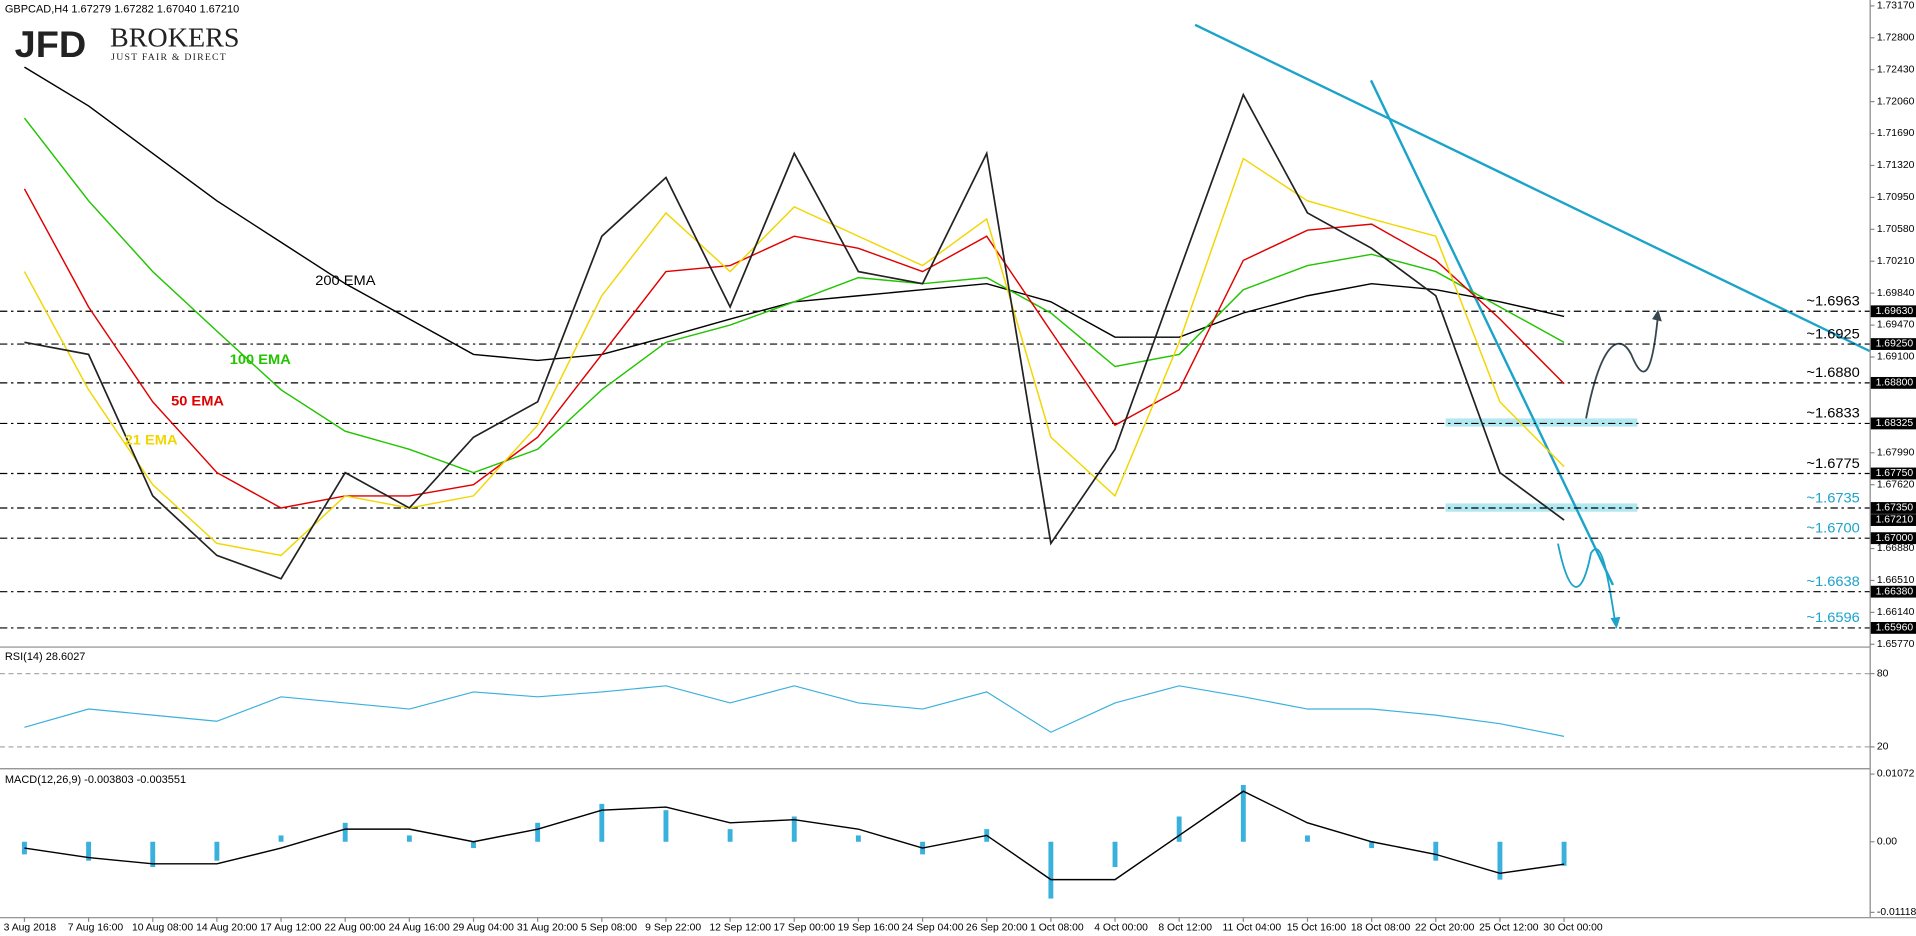 This screenshot has height=936, width=1916. What do you see at coordinates (95, 780) in the screenshot?
I see `macd-title: MACD(12,26,9) -0.003803 -0.003551` at bounding box center [95, 780].